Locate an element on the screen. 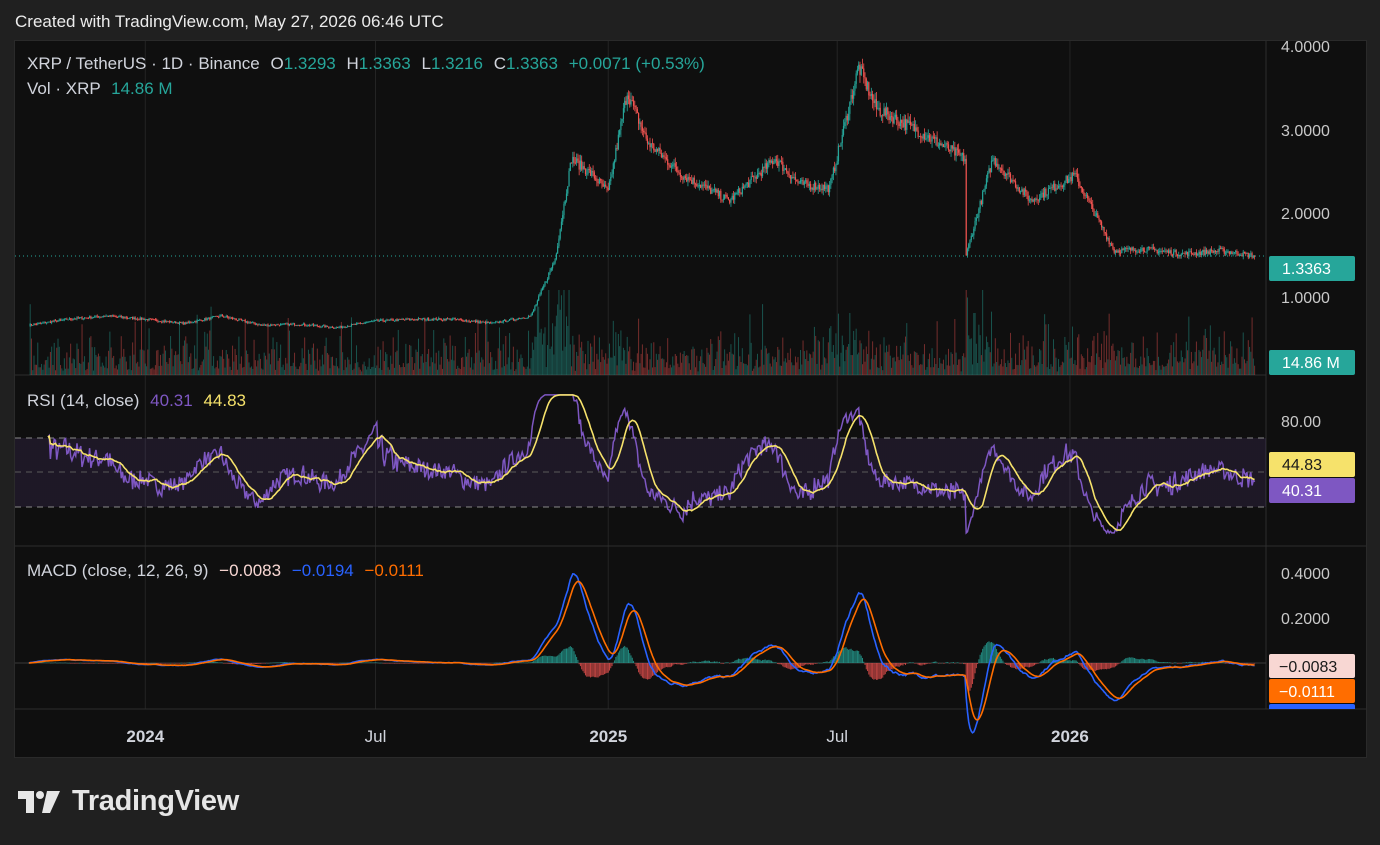  price-tick-label: 1.0000 is located at coordinates (1305, 298).